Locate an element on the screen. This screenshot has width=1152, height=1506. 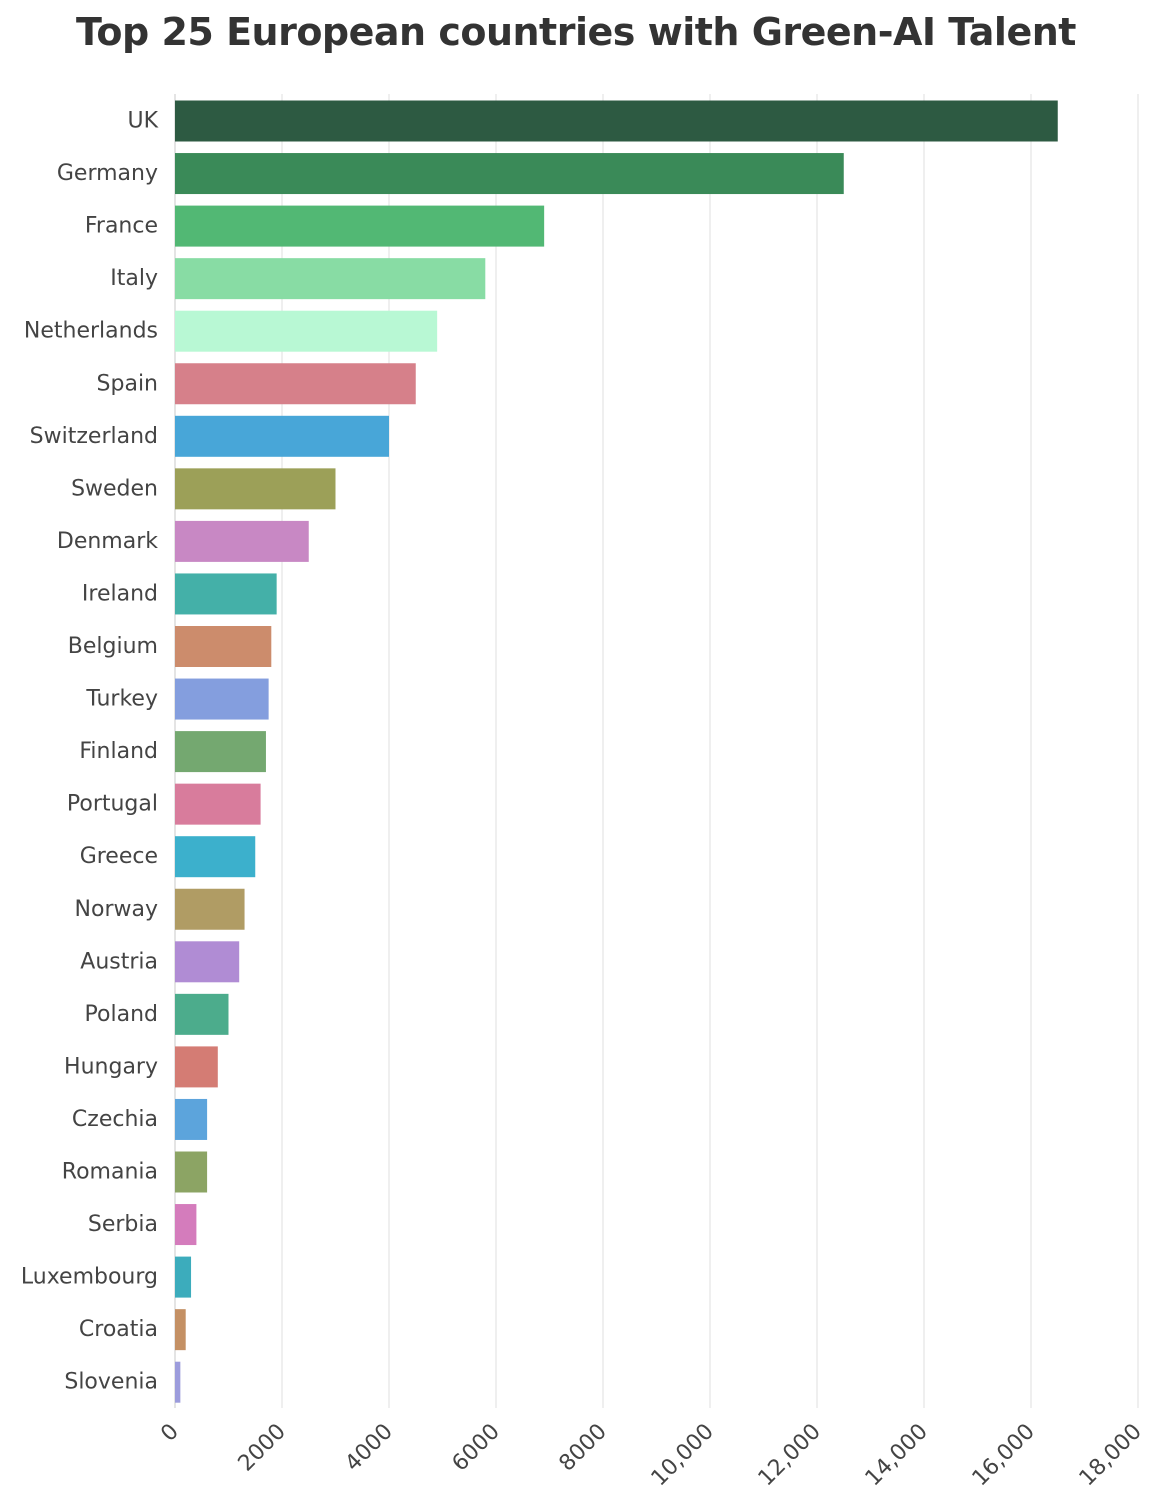
bar-finland is located at coordinates (220, 752).